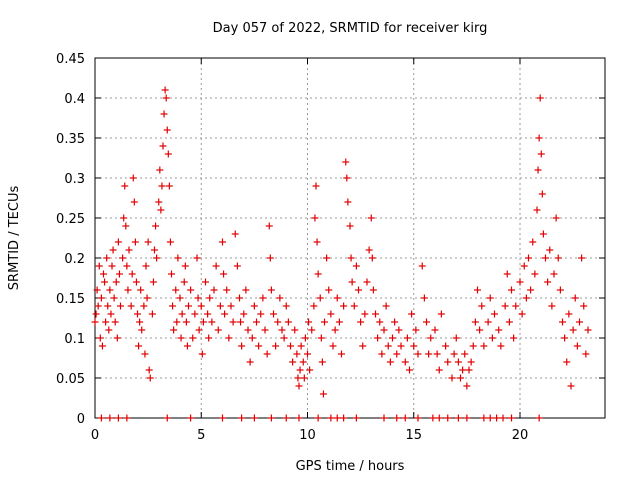 The height and width of the screenshot is (480, 640). What do you see at coordinates (520, 435) in the screenshot?
I see `x-tick-label: 20` at bounding box center [520, 435].